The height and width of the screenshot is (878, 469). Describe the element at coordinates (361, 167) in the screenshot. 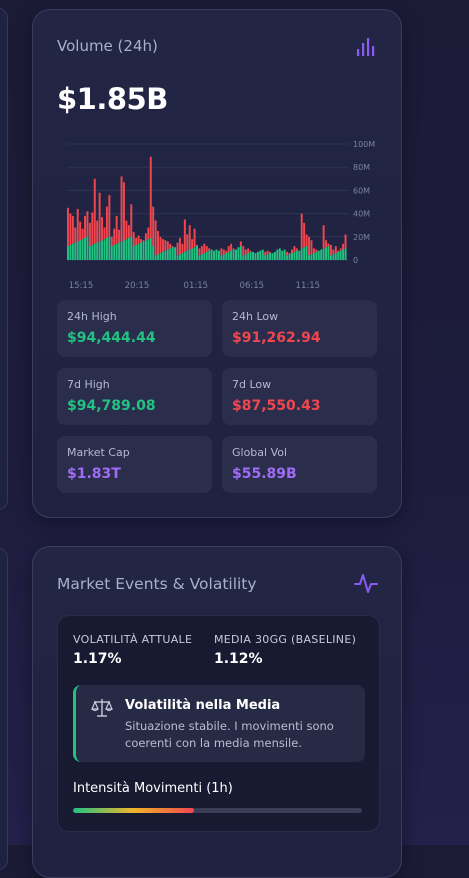

I see `y-tick-label: 80M` at that location.